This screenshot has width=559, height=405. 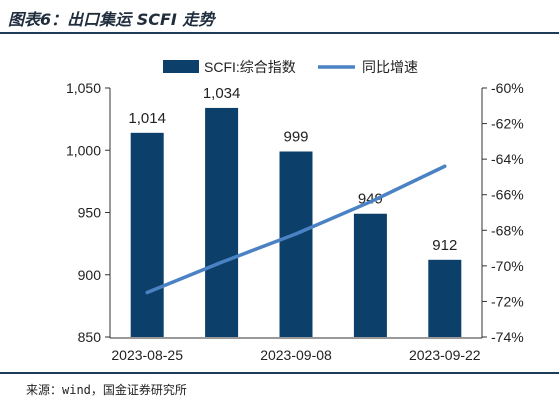 What do you see at coordinates (507, 124) in the screenshot?
I see `right-axis-tick-label: -62%` at bounding box center [507, 124].